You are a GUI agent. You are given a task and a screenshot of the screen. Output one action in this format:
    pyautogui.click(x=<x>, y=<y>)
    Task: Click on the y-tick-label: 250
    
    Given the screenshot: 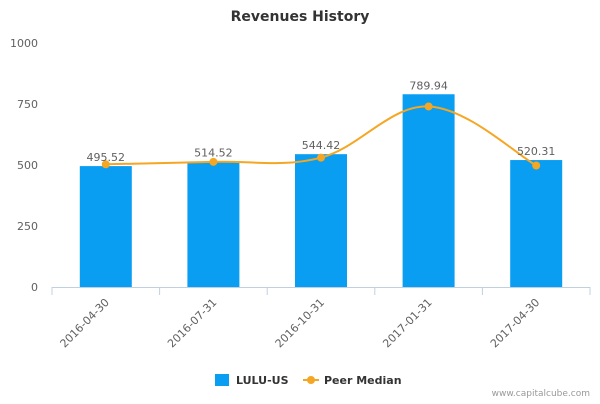 What is the action you would take?
    pyautogui.click(x=27, y=226)
    